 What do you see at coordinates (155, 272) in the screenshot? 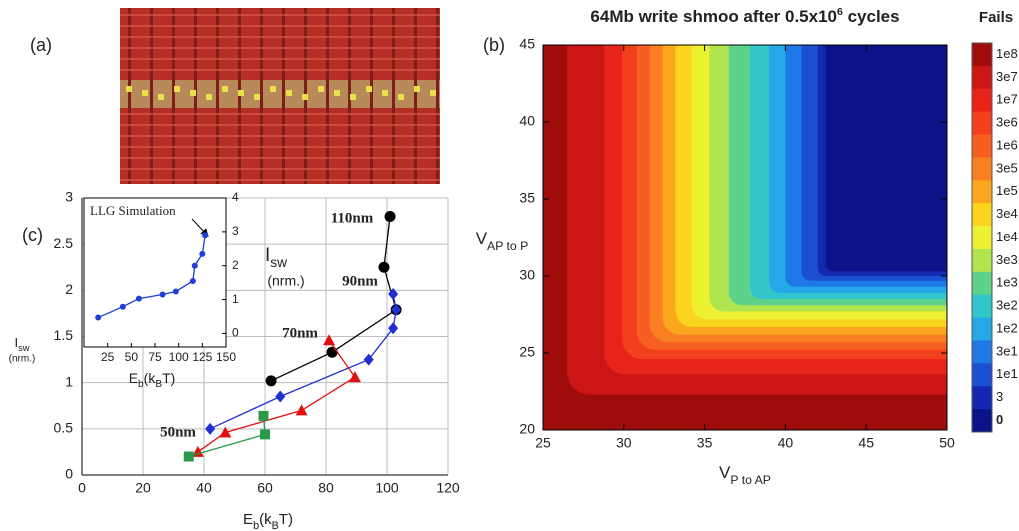
I see `inset-frame` at bounding box center [155, 272].